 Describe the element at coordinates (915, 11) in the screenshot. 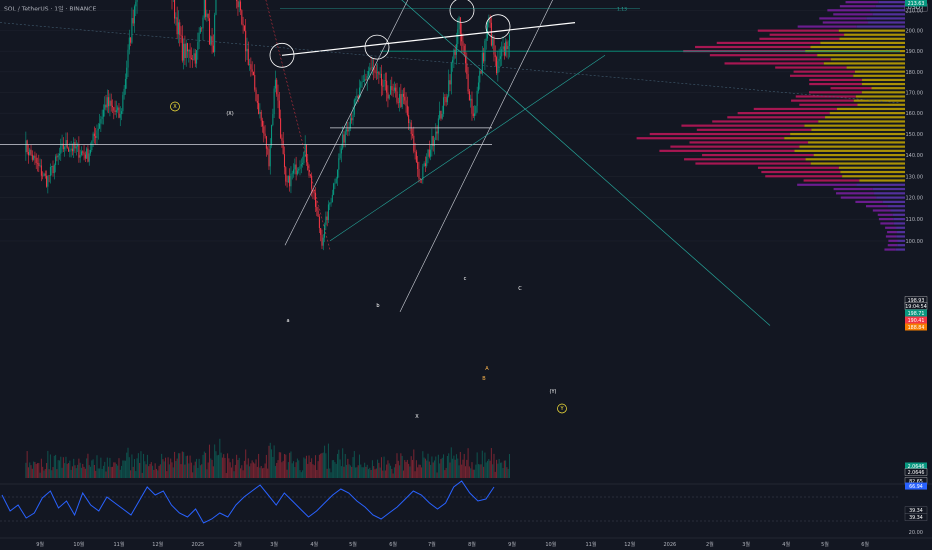

I see `y-tick-label: 210.00` at that location.